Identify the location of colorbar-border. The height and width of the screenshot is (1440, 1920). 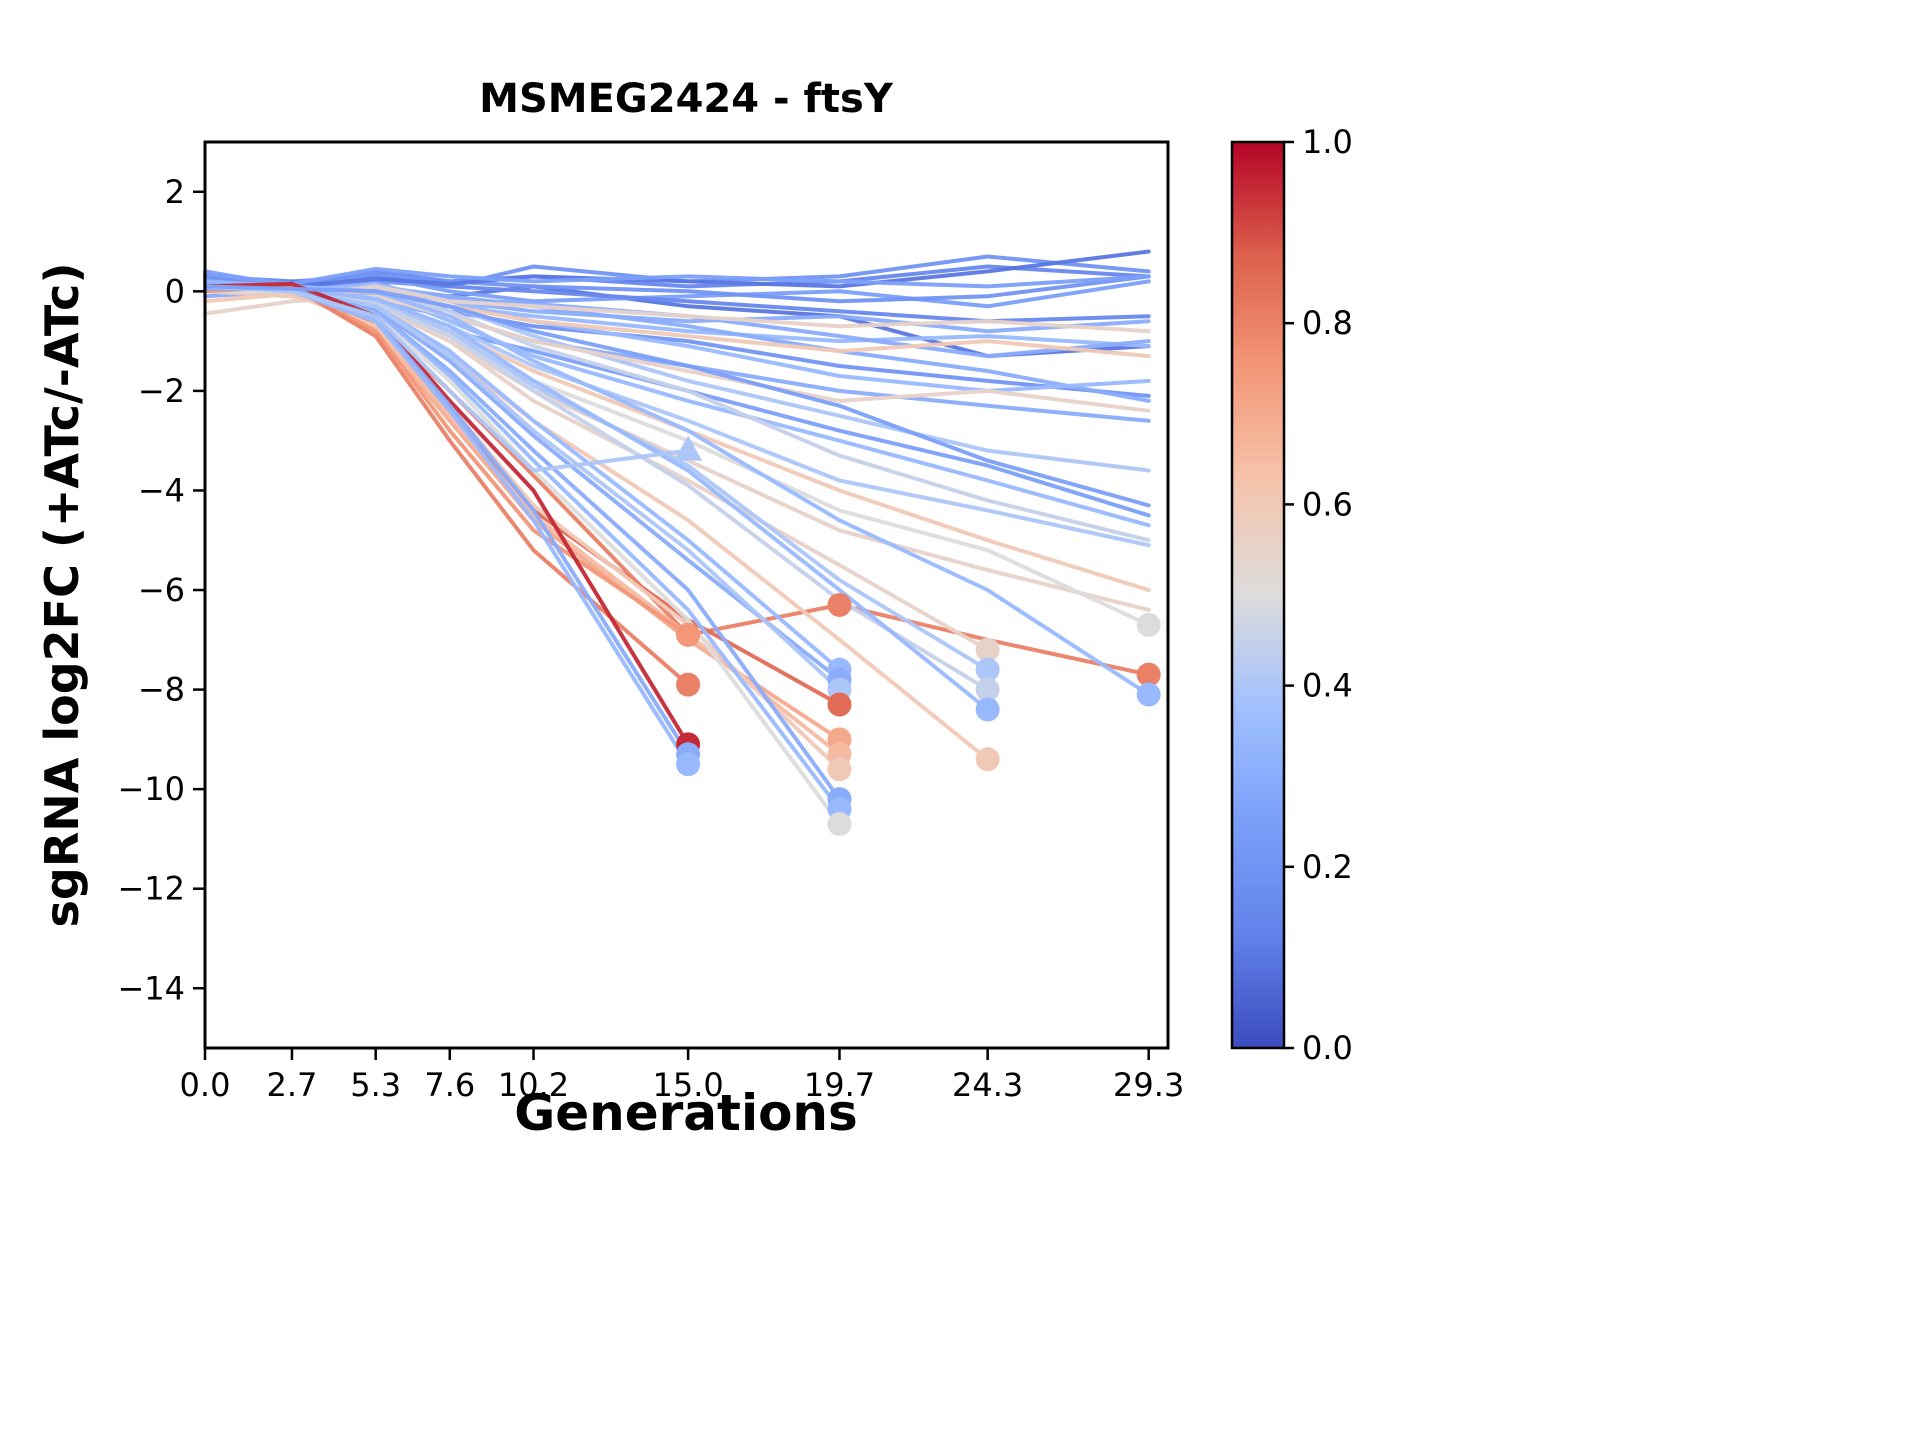
(1258, 595).